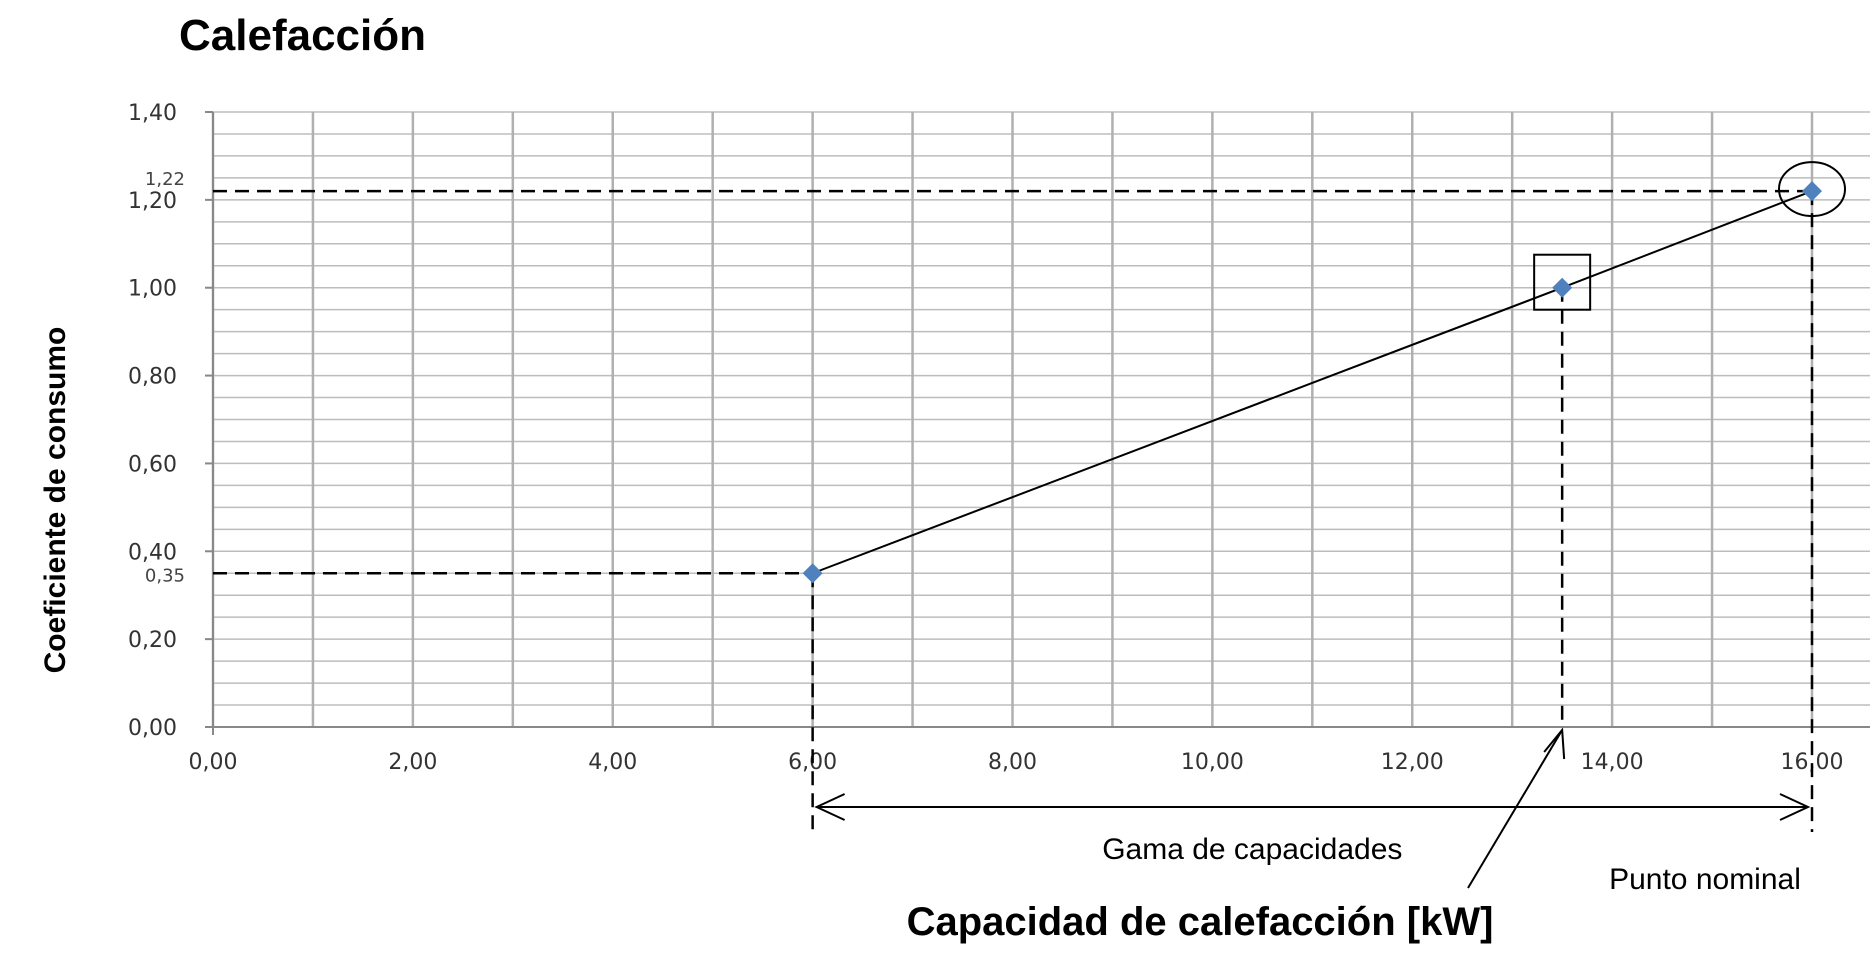 The image size is (1870, 953). What do you see at coordinates (1515, 809) in the screenshot?
I see `nominal-pointer-line` at bounding box center [1515, 809].